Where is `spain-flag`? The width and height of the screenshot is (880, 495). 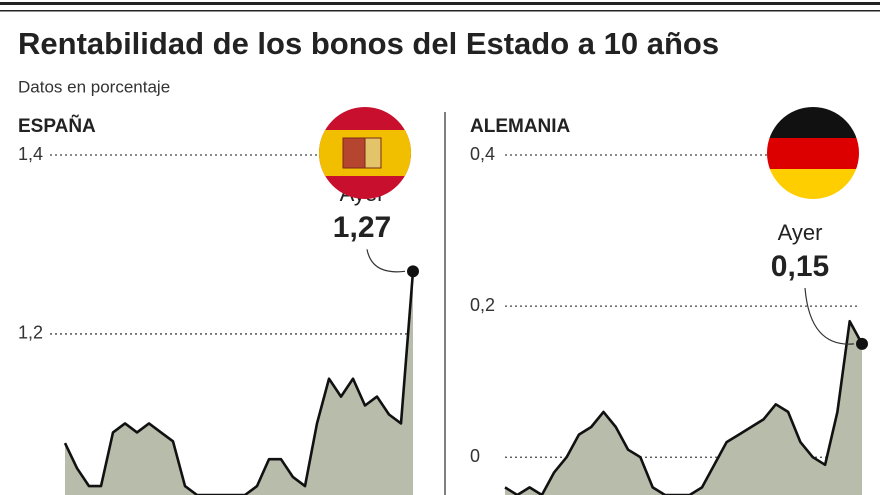
spain-flag is located at coordinates (365, 153).